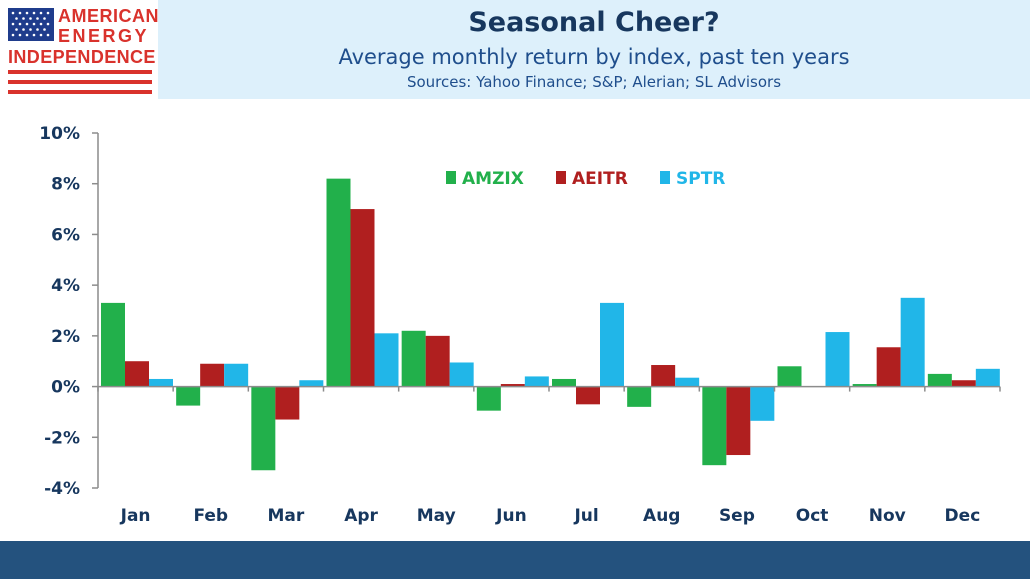 The image size is (1030, 579). I want to click on header-band, so click(594, 49).